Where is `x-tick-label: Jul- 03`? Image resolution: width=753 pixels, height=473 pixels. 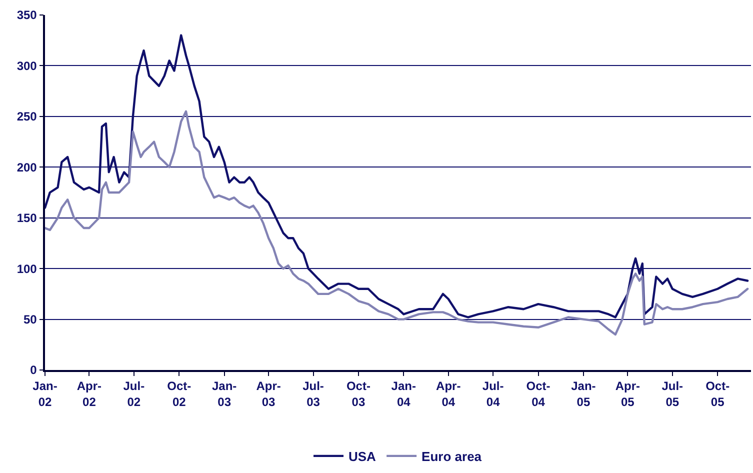 x-tick-label: Jul- 03 is located at coordinates (313, 394).